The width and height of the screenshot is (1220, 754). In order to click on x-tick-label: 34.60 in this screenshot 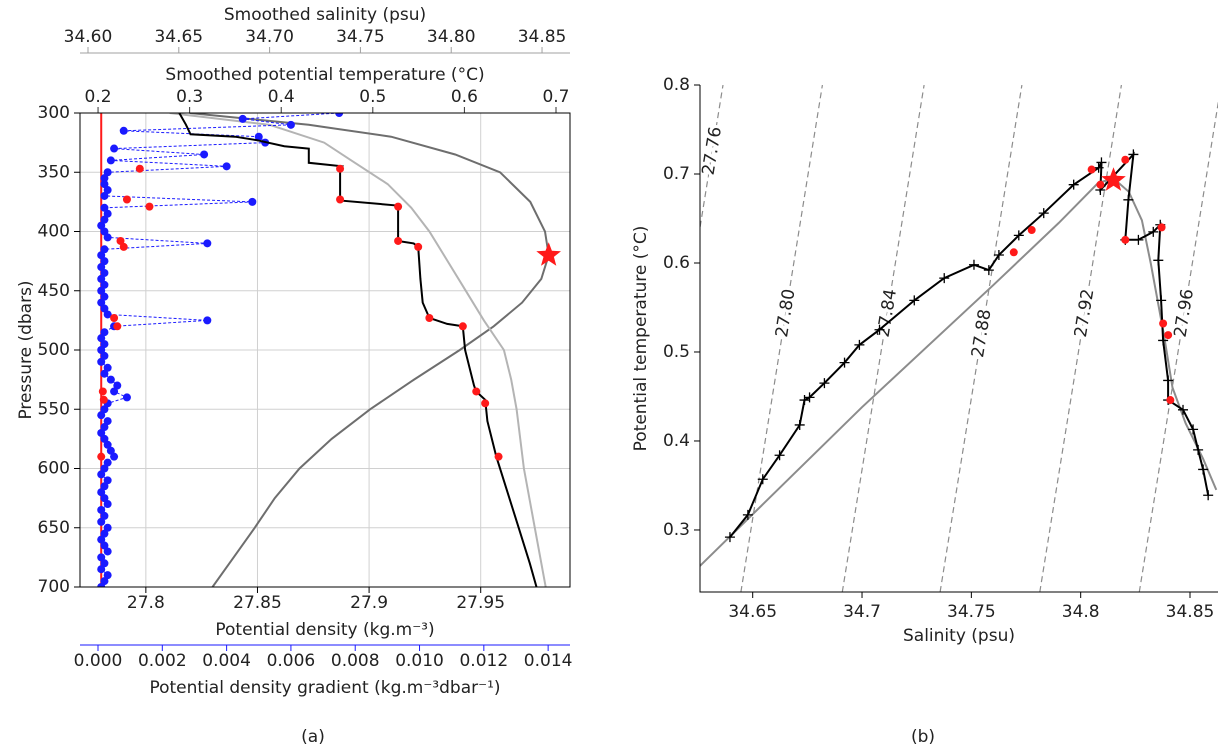, I will do `click(88, 37)`.